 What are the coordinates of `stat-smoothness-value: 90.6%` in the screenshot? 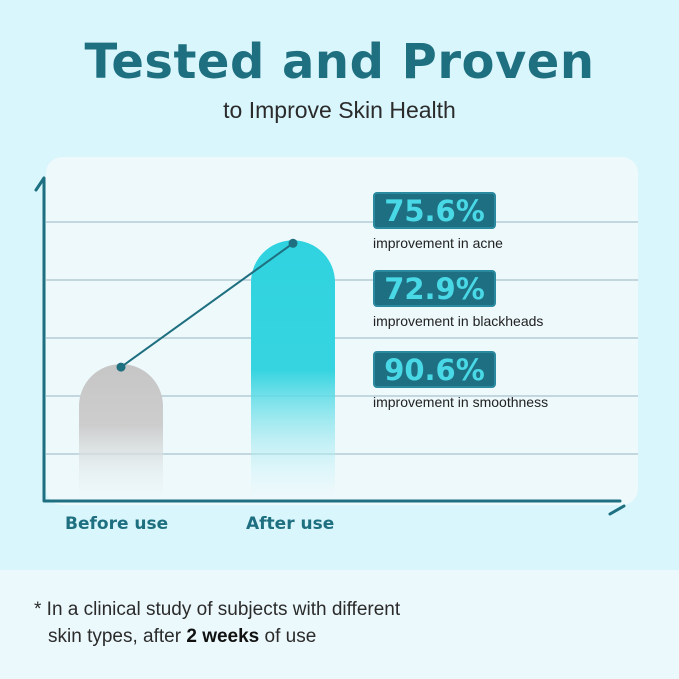 It's located at (434, 369).